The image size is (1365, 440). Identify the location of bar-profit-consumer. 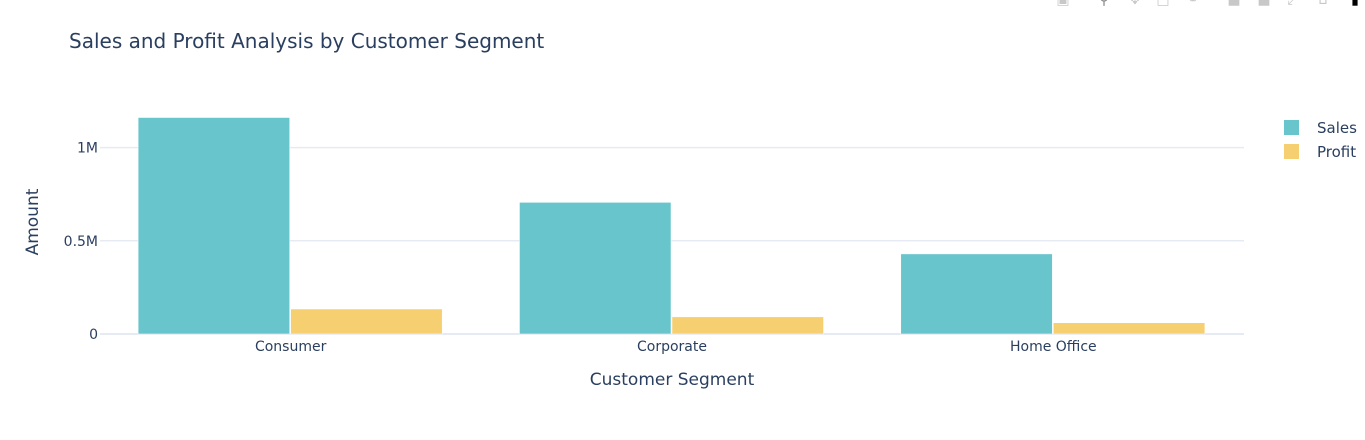
(366, 321).